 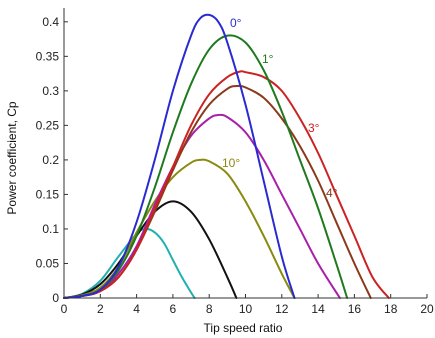 I want to click on x-tick-label: 0, so click(x=64, y=309).